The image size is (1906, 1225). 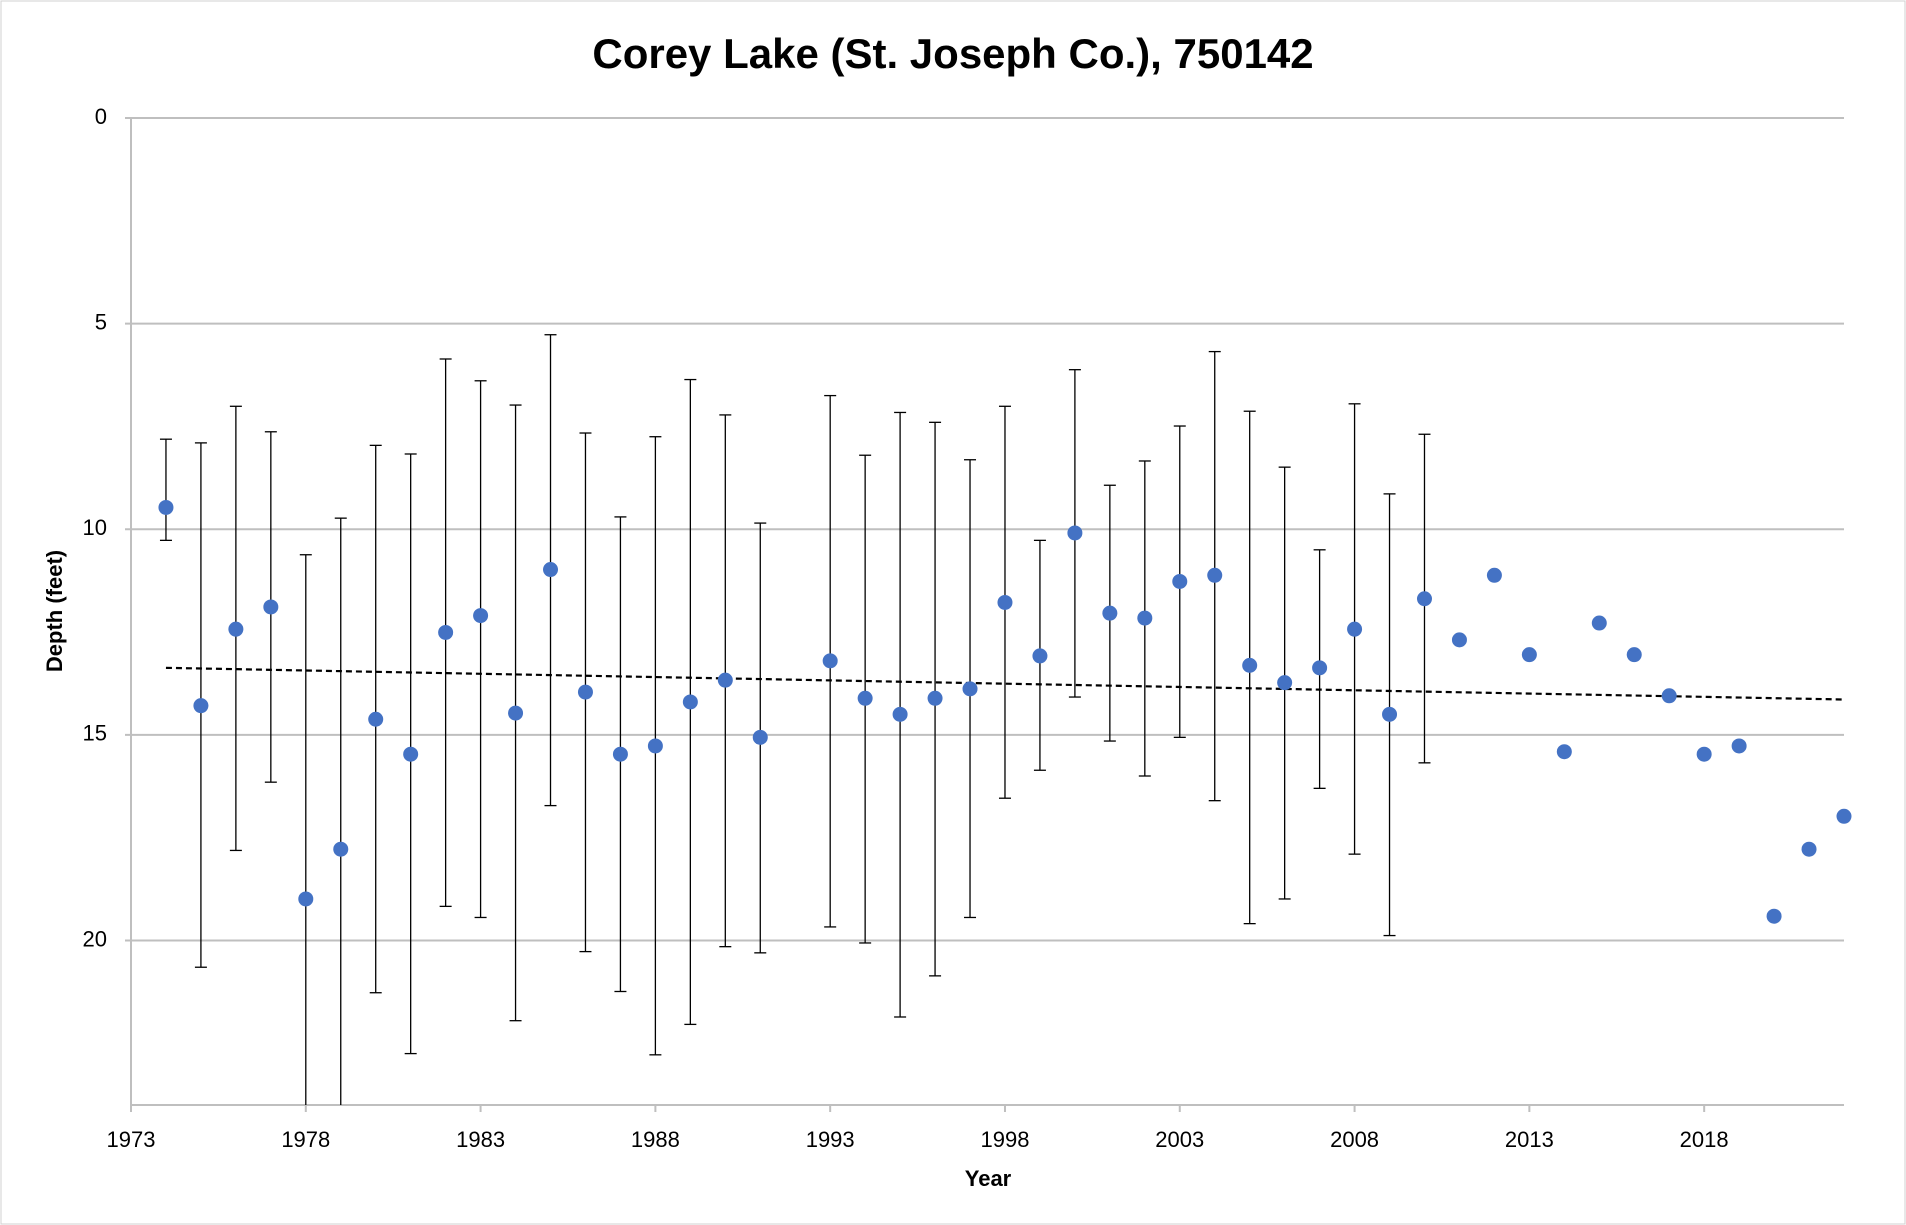 I want to click on x-tick-label: 2018, so click(x=1704, y=1139).